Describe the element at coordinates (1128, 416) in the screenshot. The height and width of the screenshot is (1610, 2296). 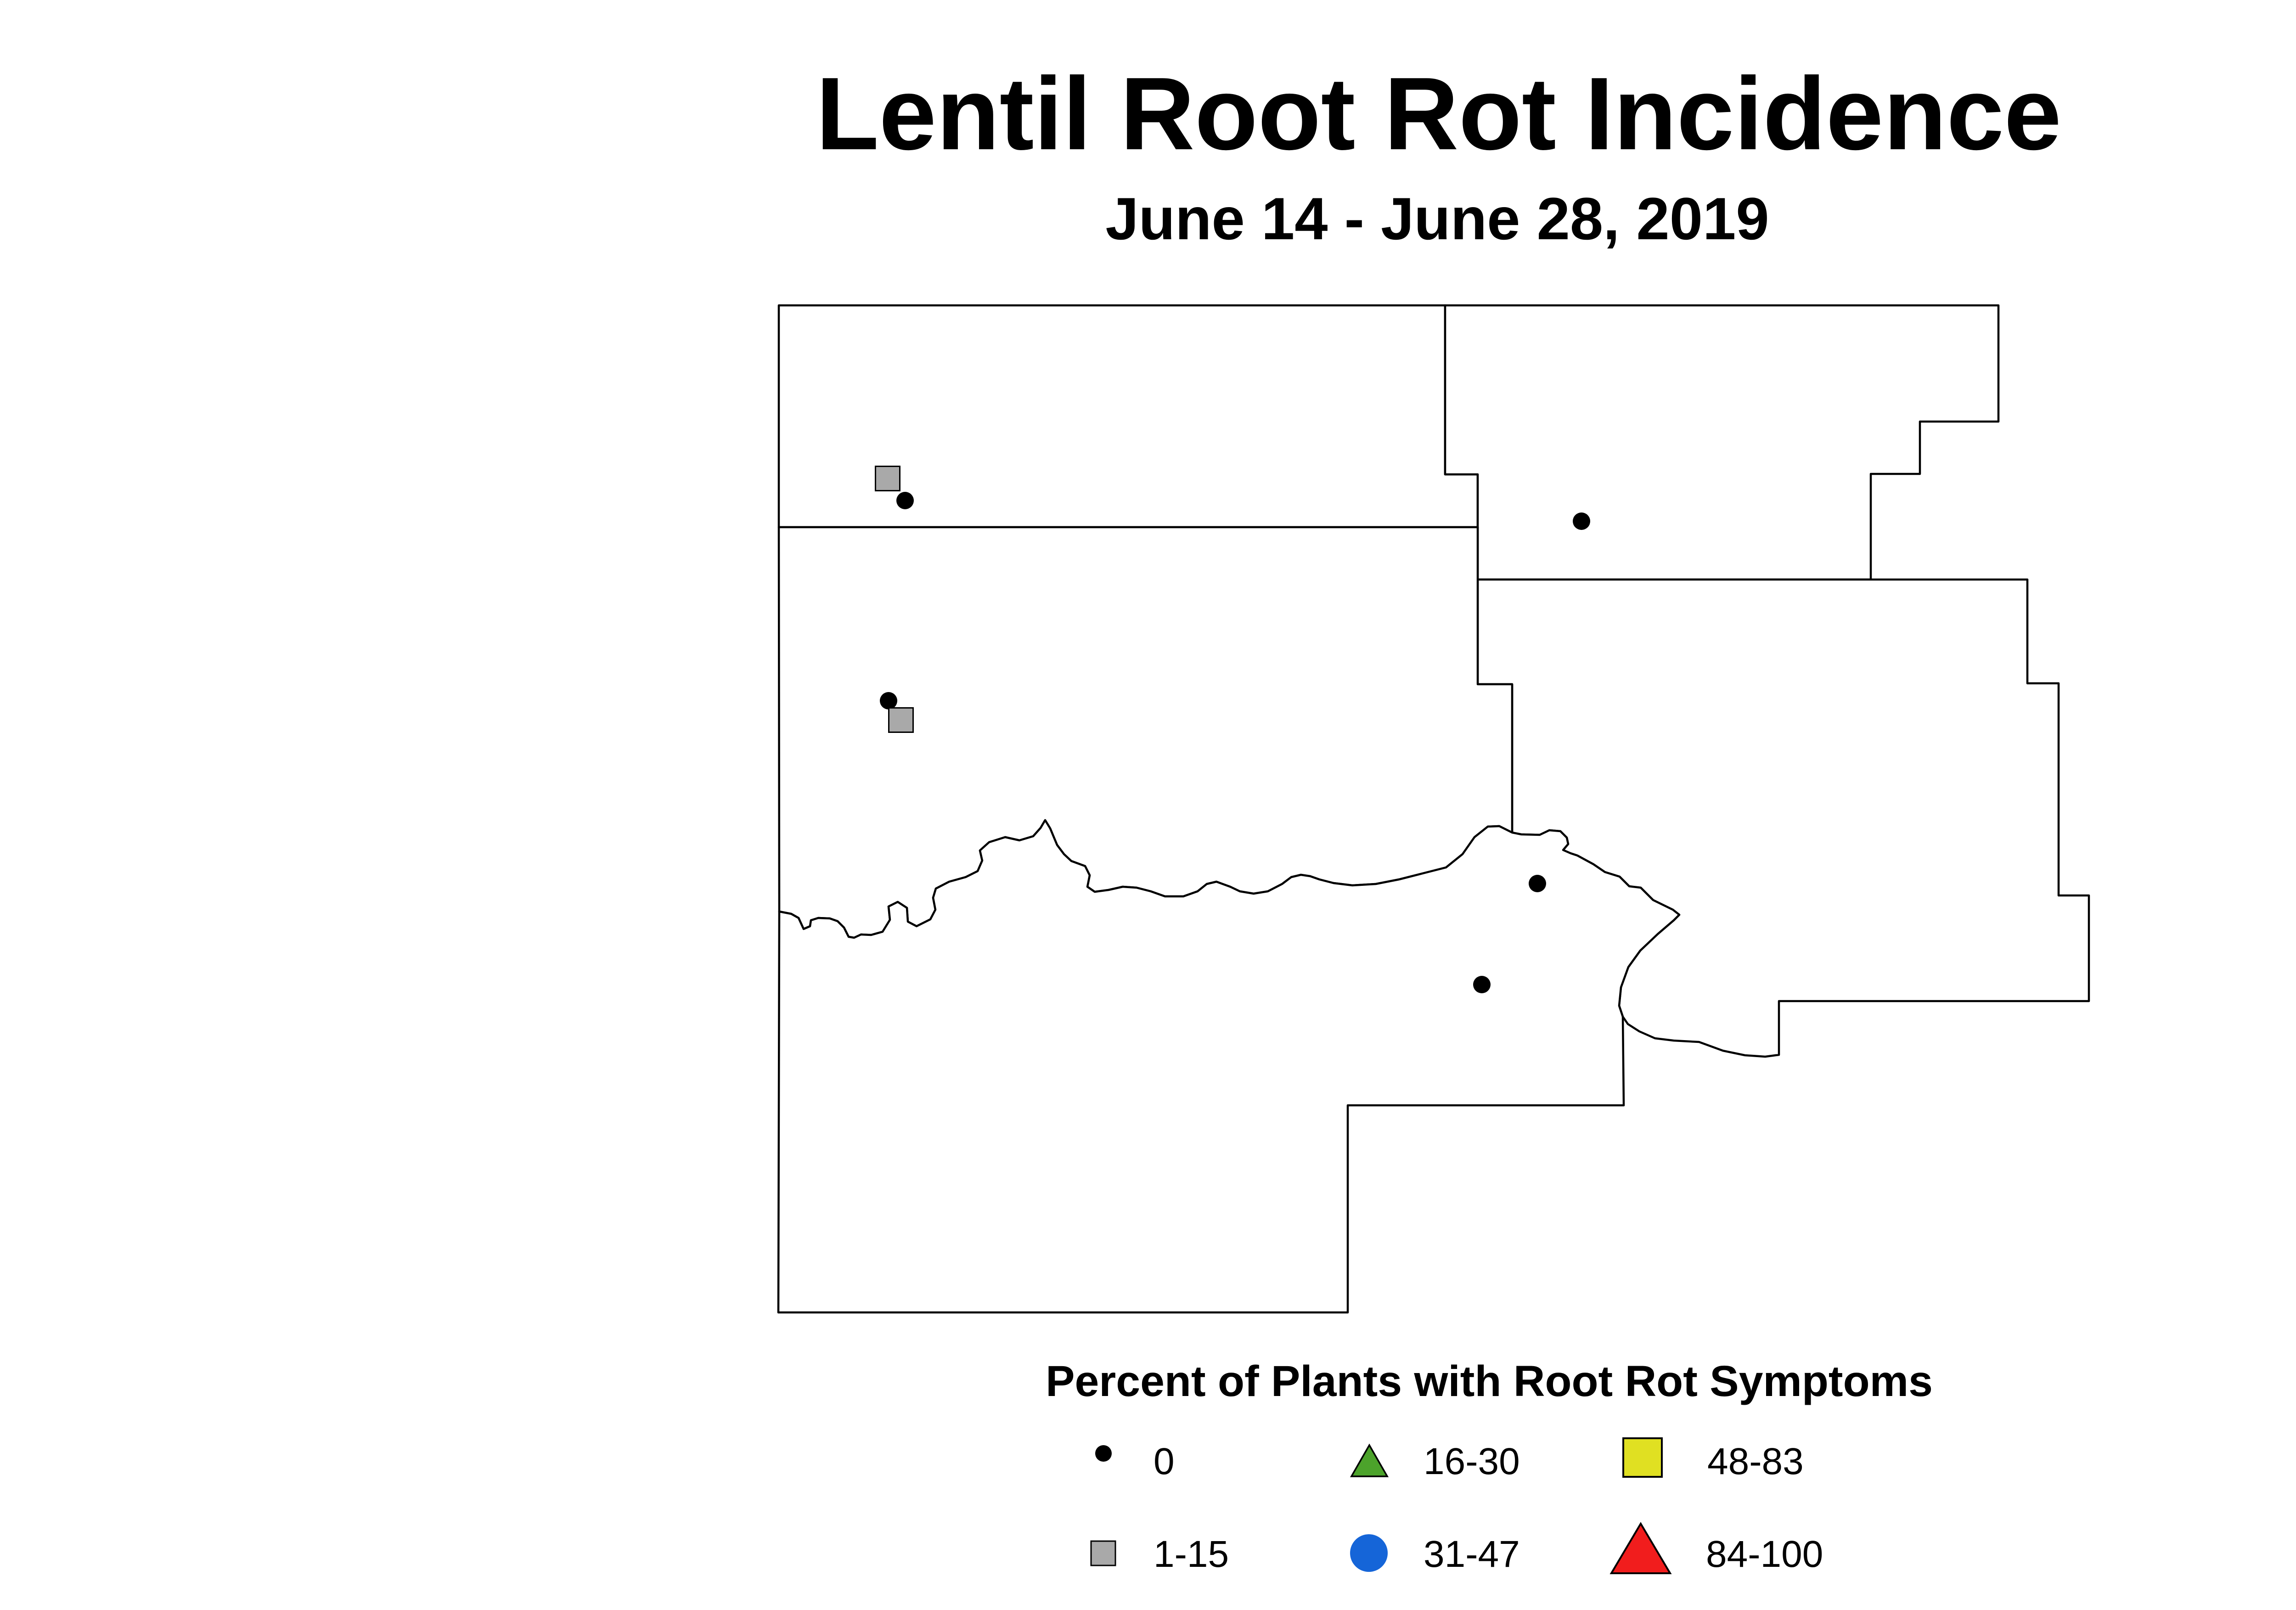
I see `county-top-left` at that location.